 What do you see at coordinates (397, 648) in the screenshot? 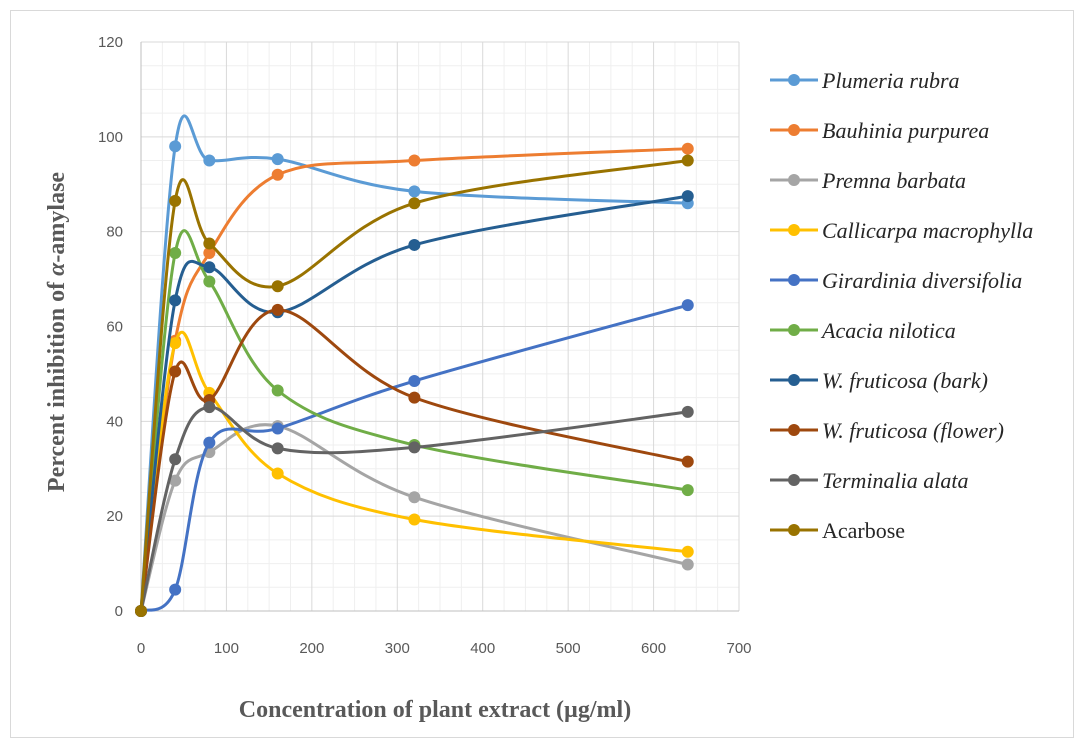
I see `x-tick-label: 300` at bounding box center [397, 648].